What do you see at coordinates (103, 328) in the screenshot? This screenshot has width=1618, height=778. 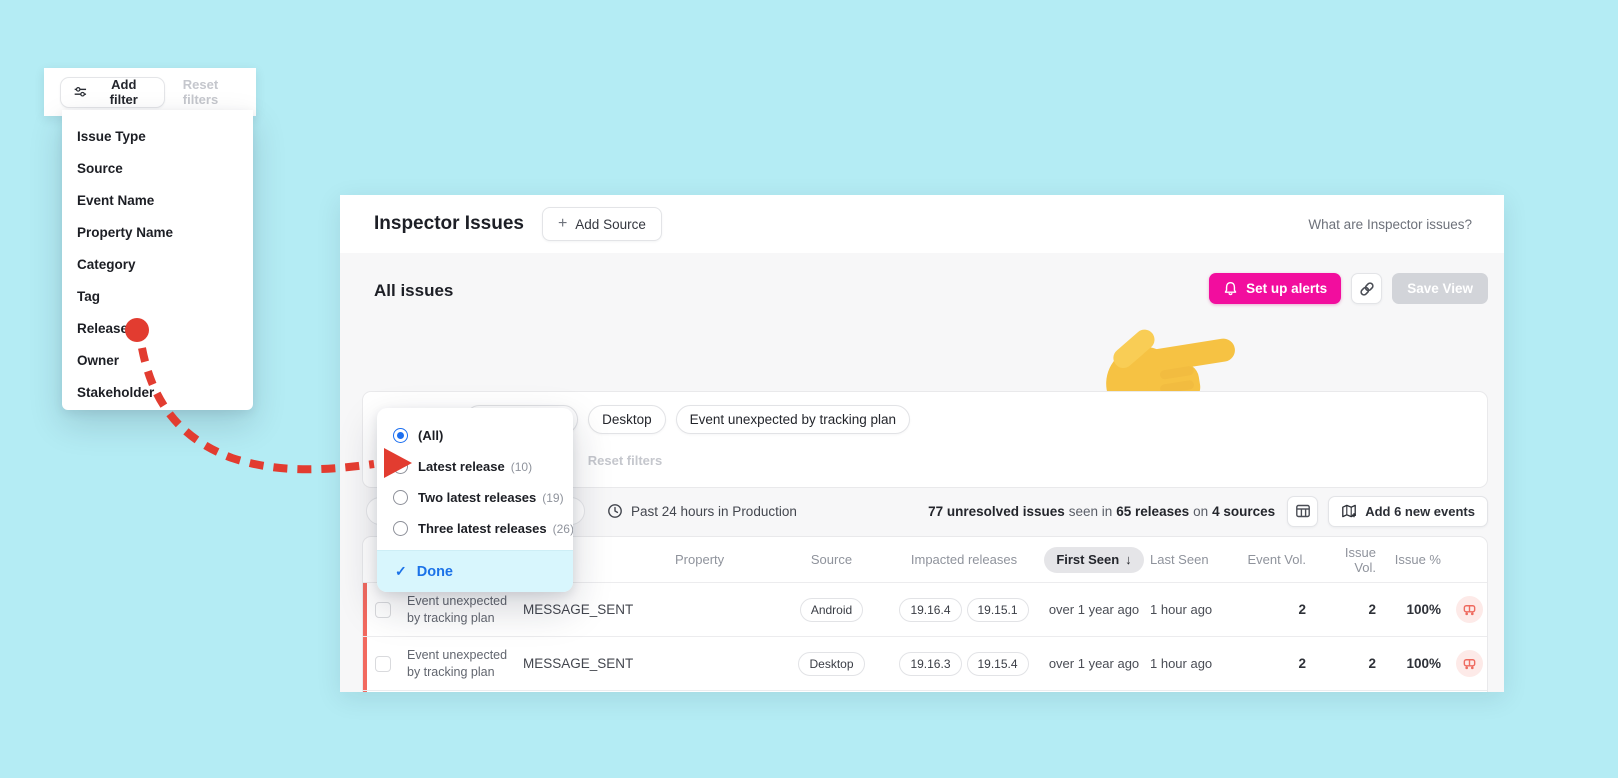 I see `menu-item-release: Release` at bounding box center [103, 328].